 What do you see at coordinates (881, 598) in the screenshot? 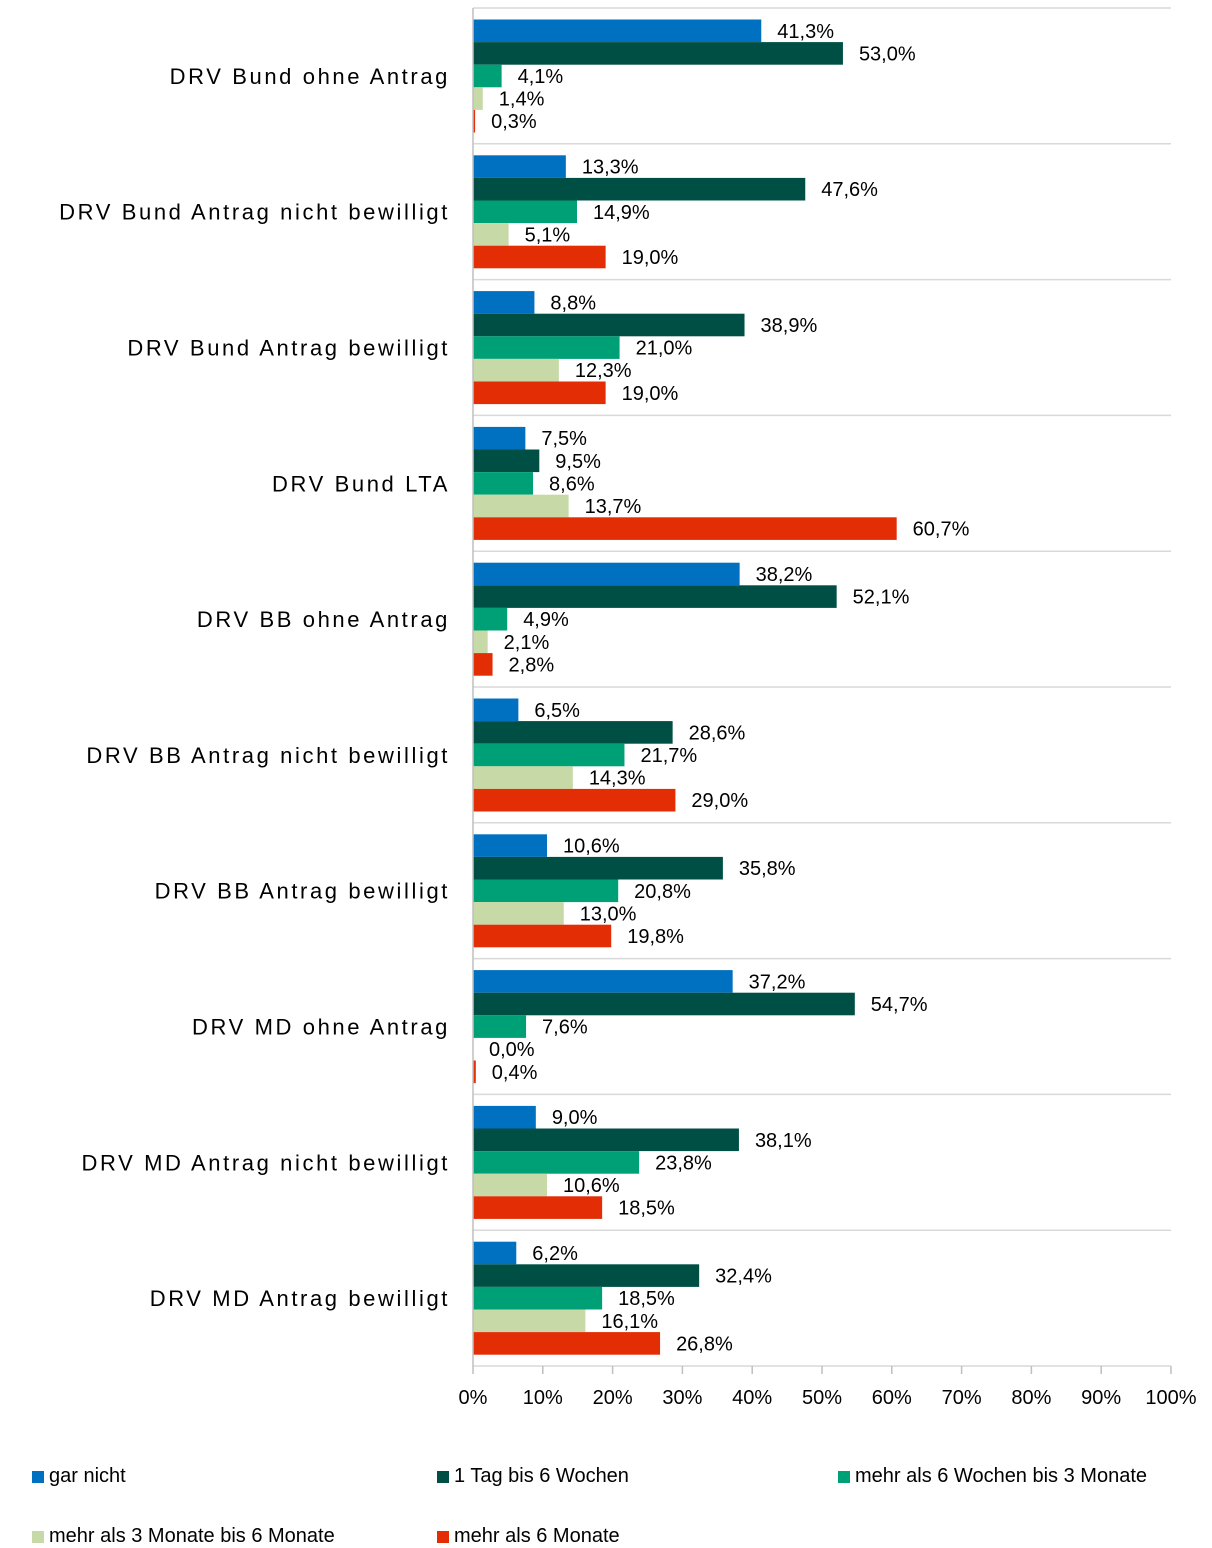
I see `data-label: 52,1%` at bounding box center [881, 598].